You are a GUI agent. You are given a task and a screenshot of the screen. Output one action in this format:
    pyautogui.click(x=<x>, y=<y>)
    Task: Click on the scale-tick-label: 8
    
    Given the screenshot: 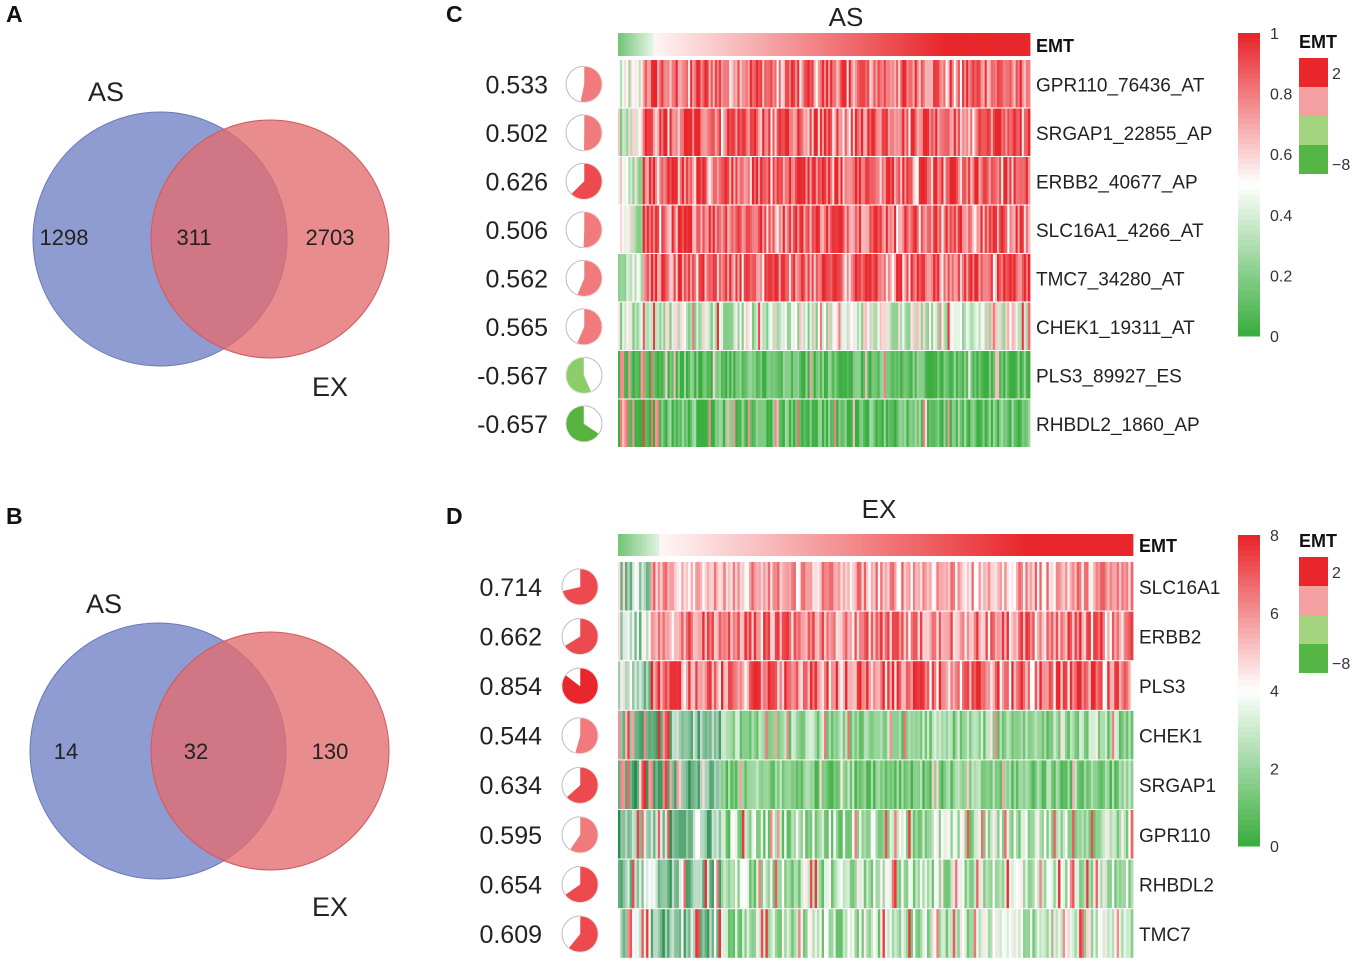 What is the action you would take?
    pyautogui.click(x=1274, y=536)
    